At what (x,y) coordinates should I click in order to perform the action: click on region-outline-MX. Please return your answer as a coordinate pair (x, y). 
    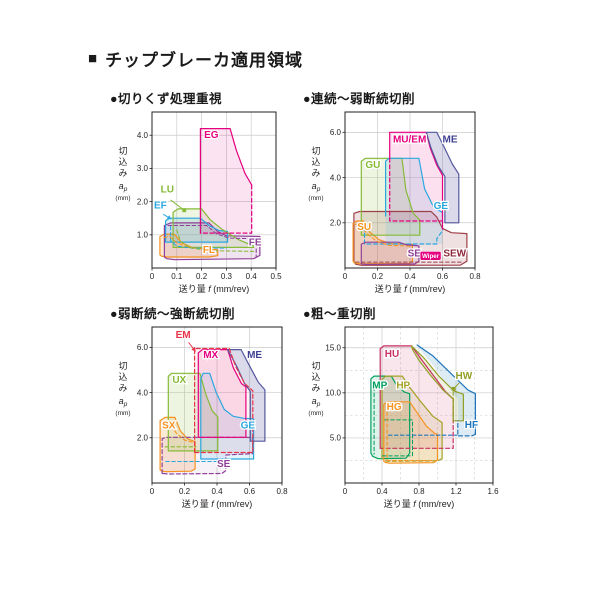
    Looking at the image, I should click on (222, 393).